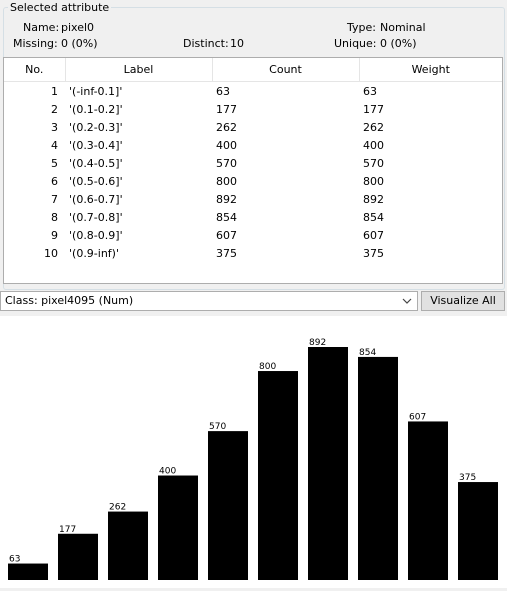 This screenshot has height=591, width=507. Describe the element at coordinates (373, 253) in the screenshot. I see `row-weight-cell: 375` at that location.